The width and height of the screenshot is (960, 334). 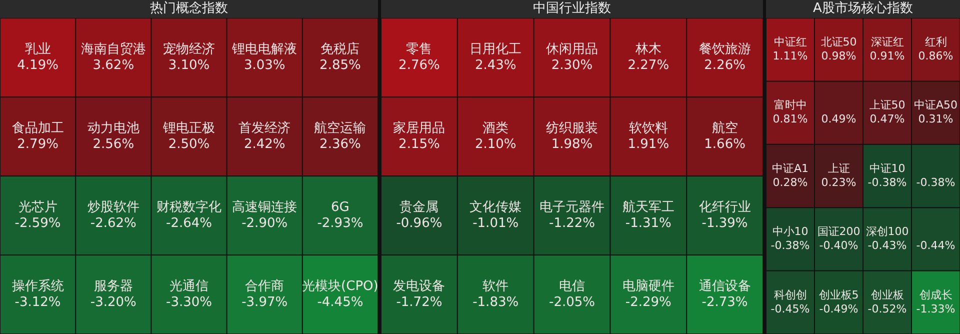 I want to click on category-label: 光芯片, so click(x=38, y=207).